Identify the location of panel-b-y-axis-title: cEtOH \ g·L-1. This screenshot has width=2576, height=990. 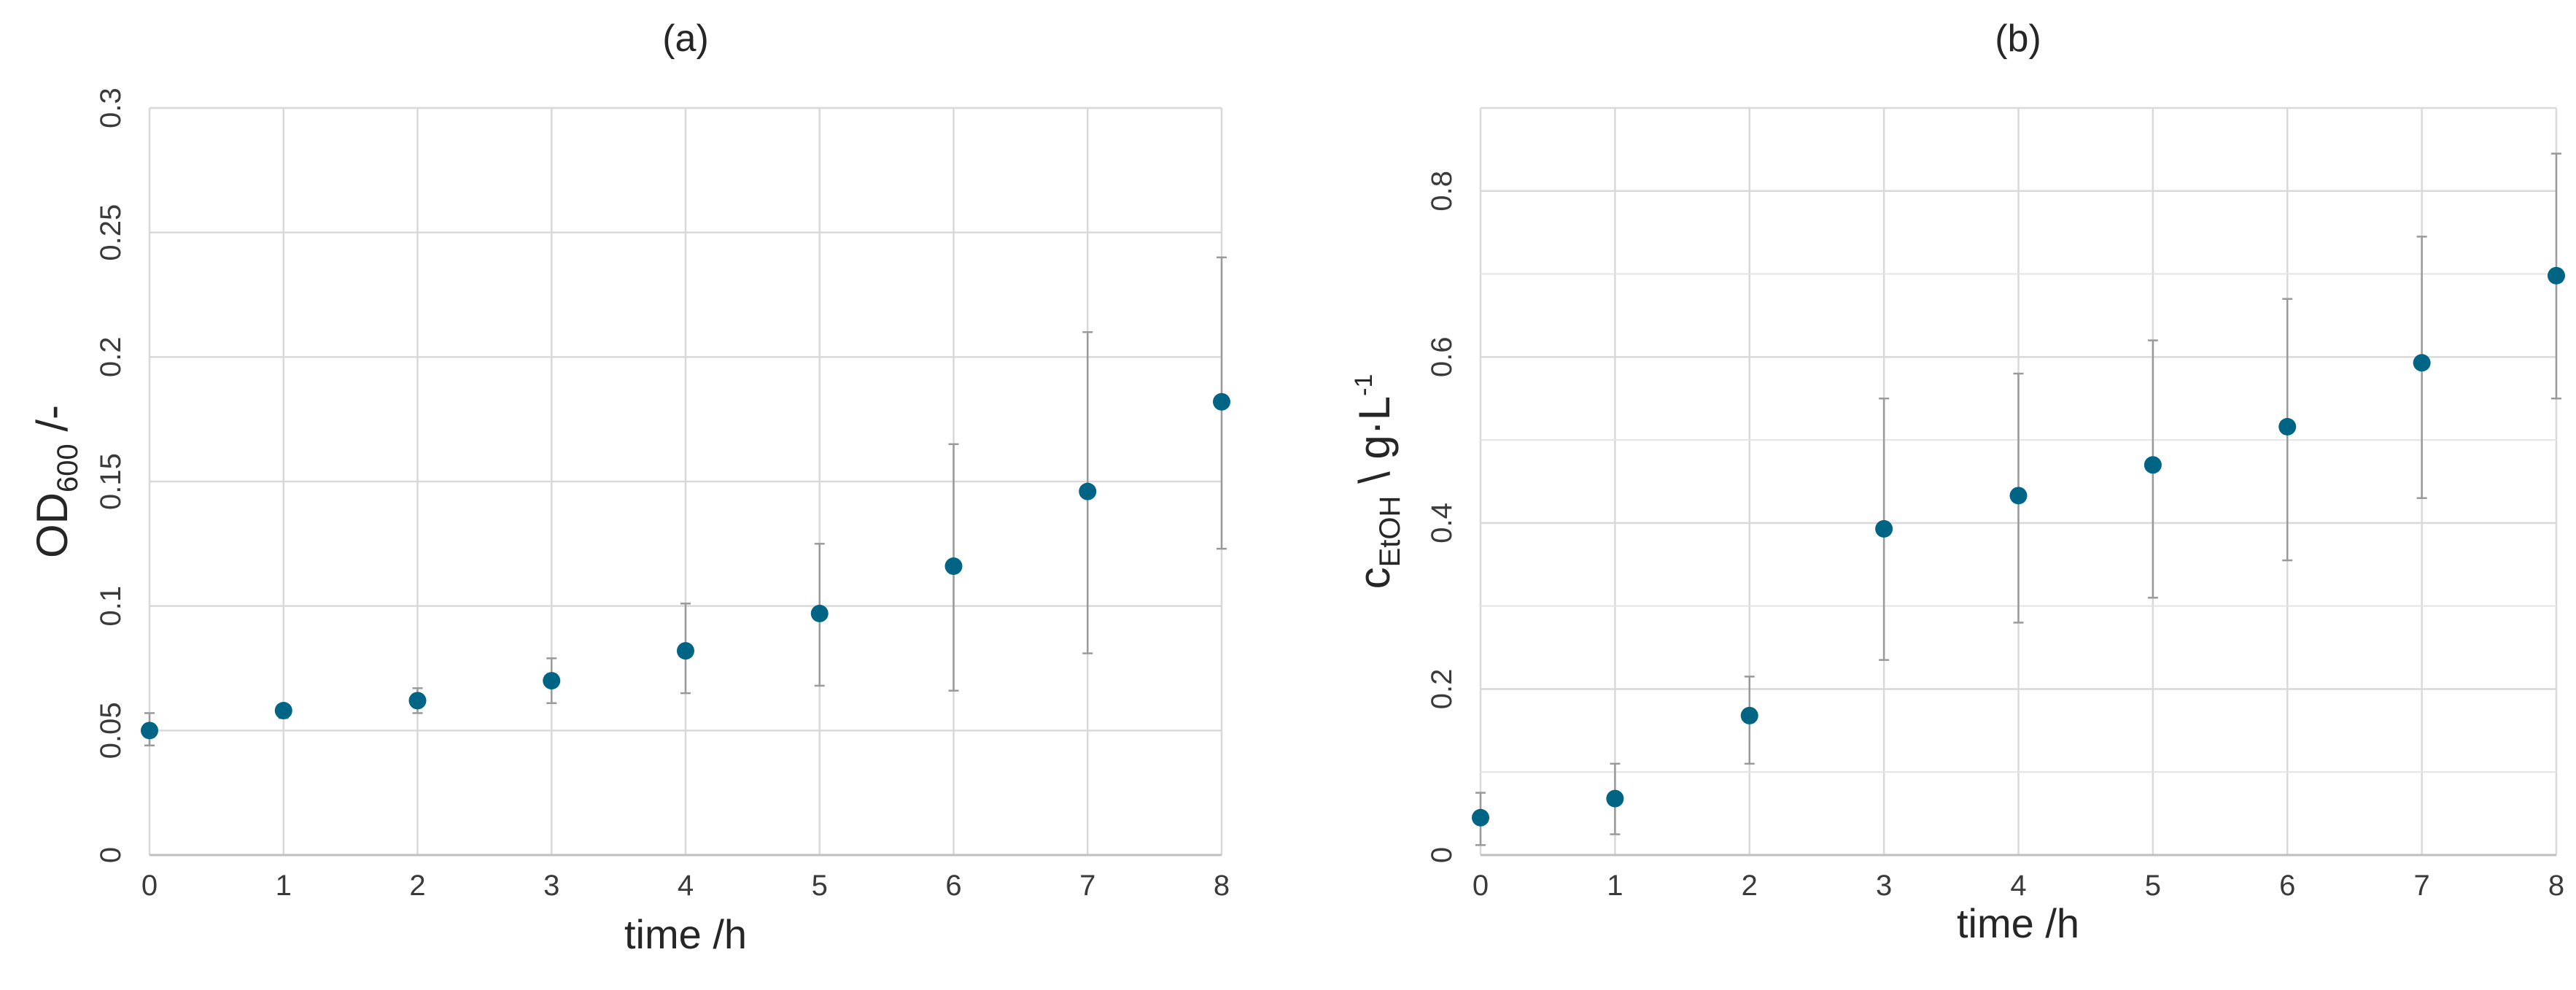
(1378, 481).